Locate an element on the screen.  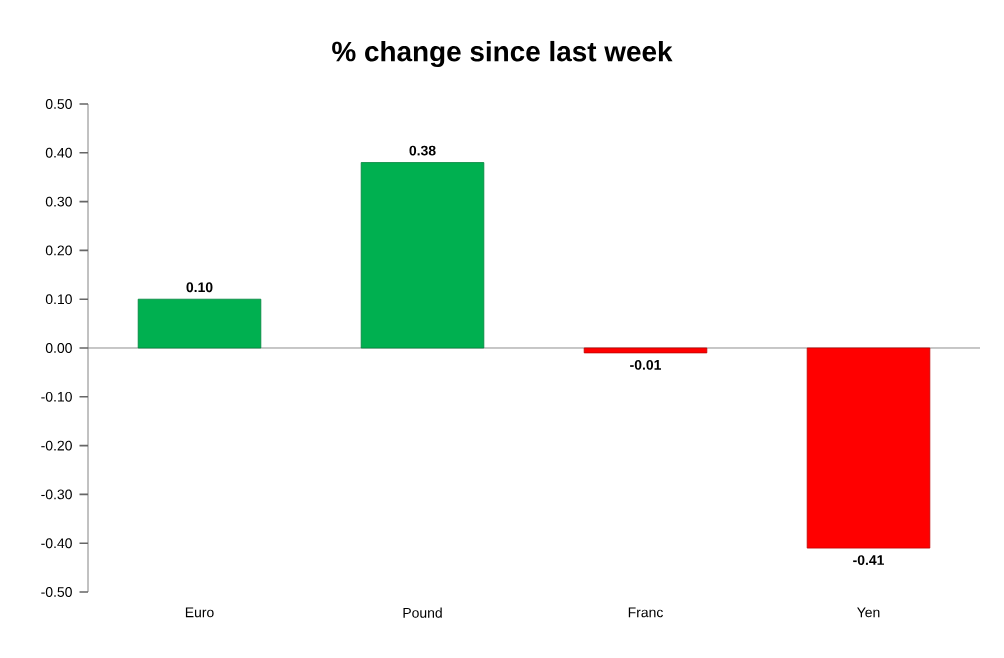
chart-title: % change since last week is located at coordinates (502, 54).